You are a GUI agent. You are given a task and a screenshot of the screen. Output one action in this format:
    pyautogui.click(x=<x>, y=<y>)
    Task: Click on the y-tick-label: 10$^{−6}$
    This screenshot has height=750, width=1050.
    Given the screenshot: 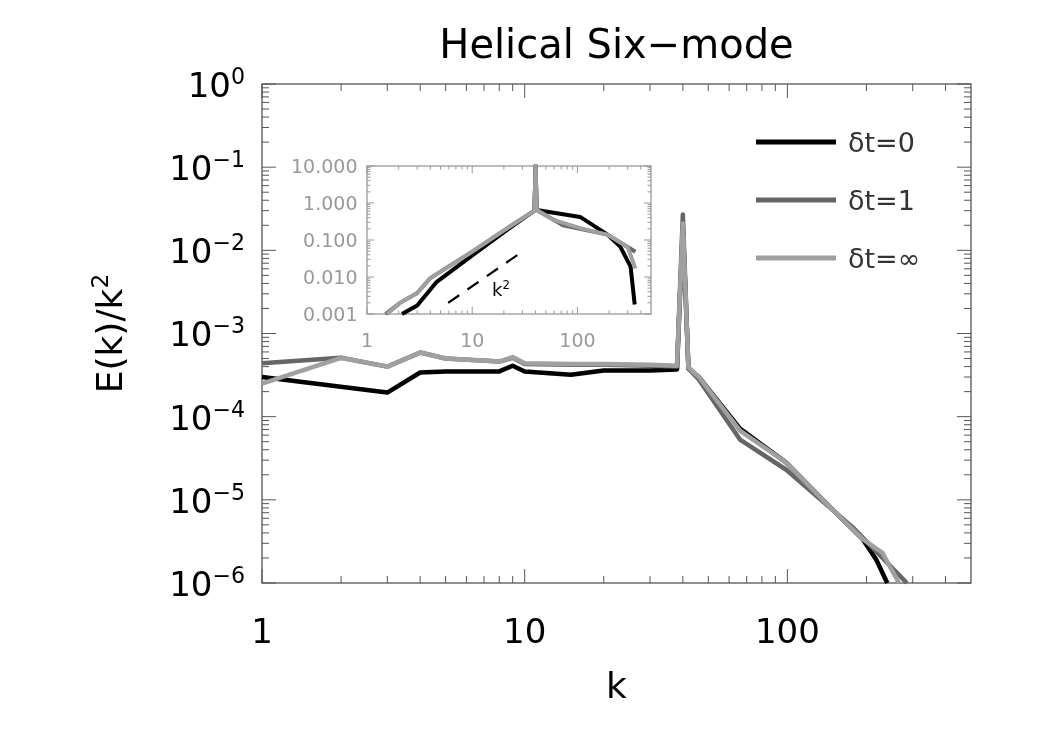 What is the action you would take?
    pyautogui.click(x=207, y=582)
    